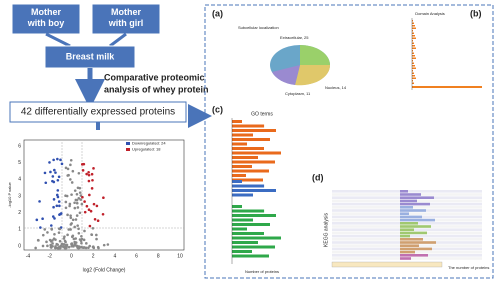  What do you see at coordinates (318, 177) in the screenshot?
I see `tag: (d)` at bounding box center [318, 177].